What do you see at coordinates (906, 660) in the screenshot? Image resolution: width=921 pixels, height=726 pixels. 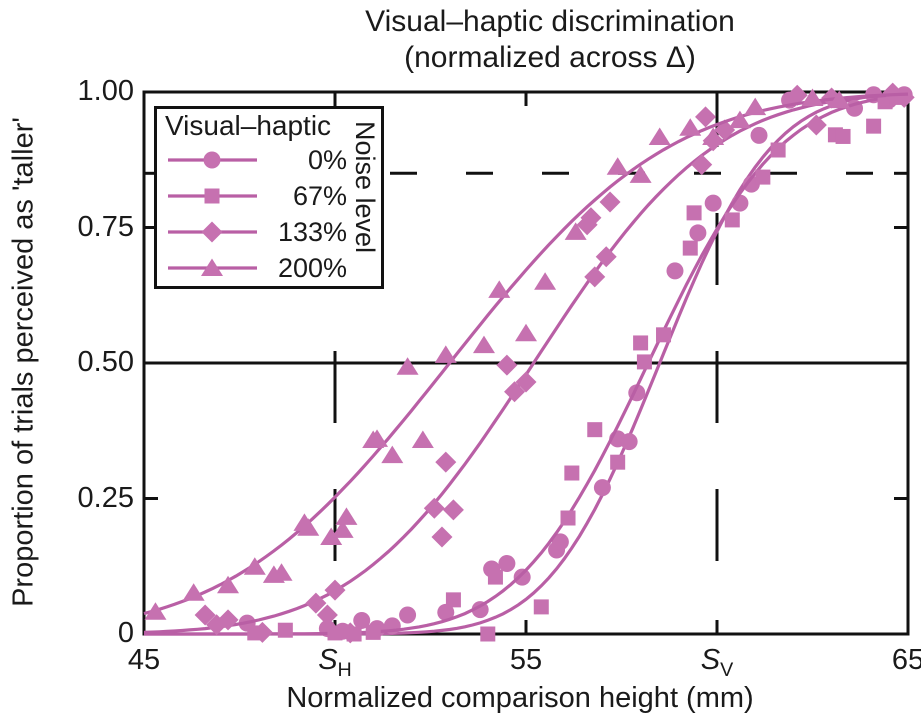 I see `x-tick-label-65: 65` at bounding box center [906, 660].